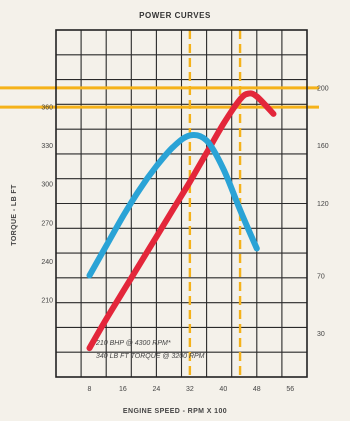  What do you see at coordinates (175, 411) in the screenshot?
I see `x-axis-label: ENGINE SPEED - RPM X 100` at bounding box center [175, 411].